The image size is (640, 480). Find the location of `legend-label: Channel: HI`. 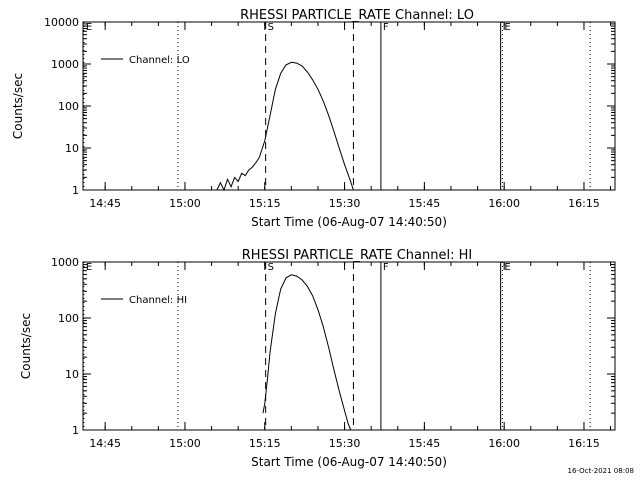

legend-label: Channel: HI is located at coordinates (158, 300).